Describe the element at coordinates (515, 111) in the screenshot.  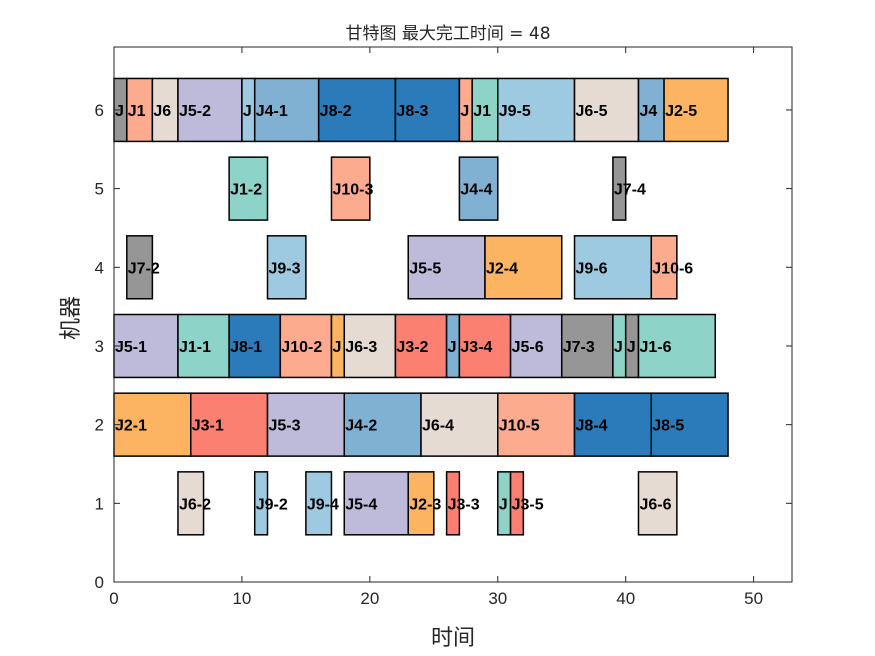
I see `gantt-bar-label: J9-5` at that location.